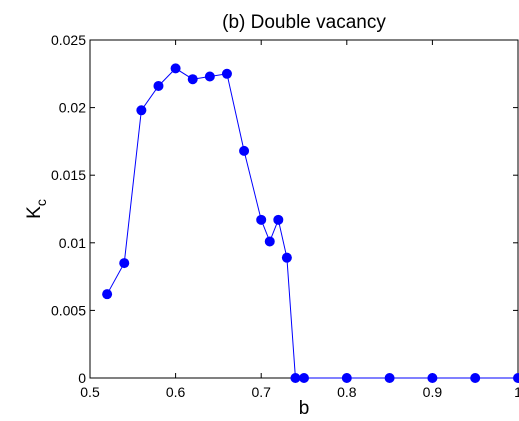 Image resolution: width=519 pixels, height=421 pixels. Describe the element at coordinates (516, 392) in the screenshot. I see `x-tick-label: 1` at that location.